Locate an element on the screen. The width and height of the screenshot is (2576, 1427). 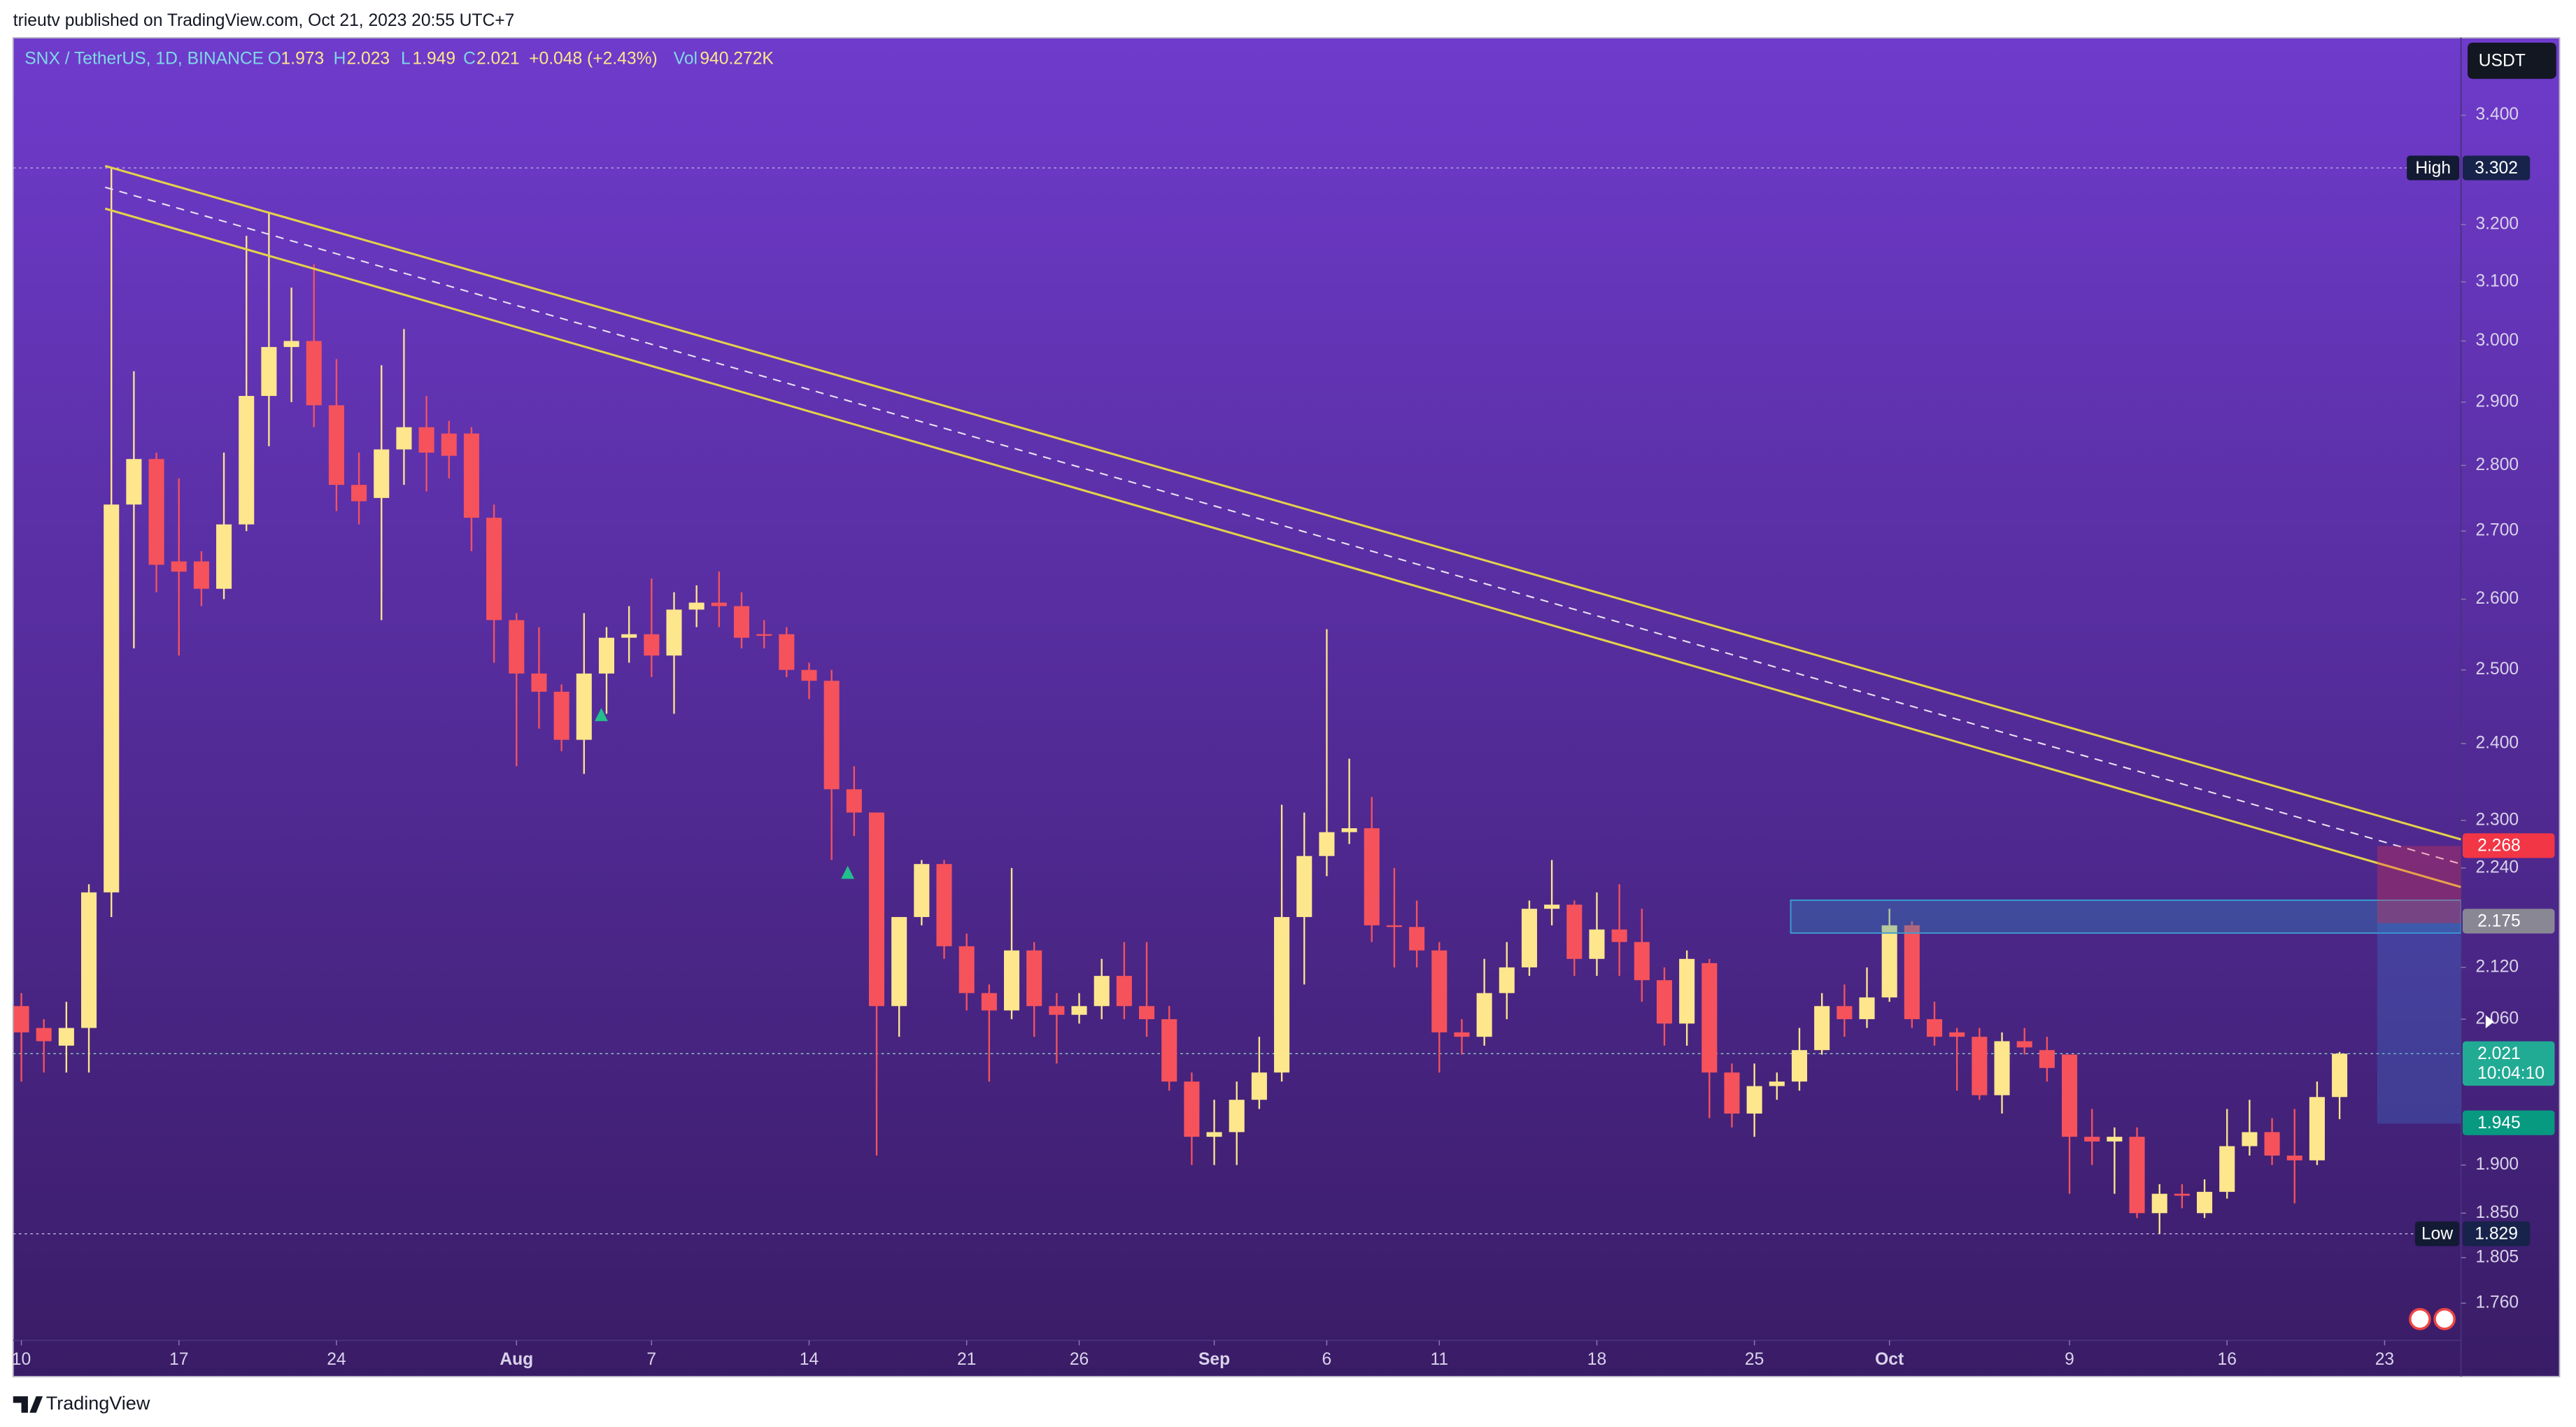
ohlc-letter: O is located at coordinates (274, 58).